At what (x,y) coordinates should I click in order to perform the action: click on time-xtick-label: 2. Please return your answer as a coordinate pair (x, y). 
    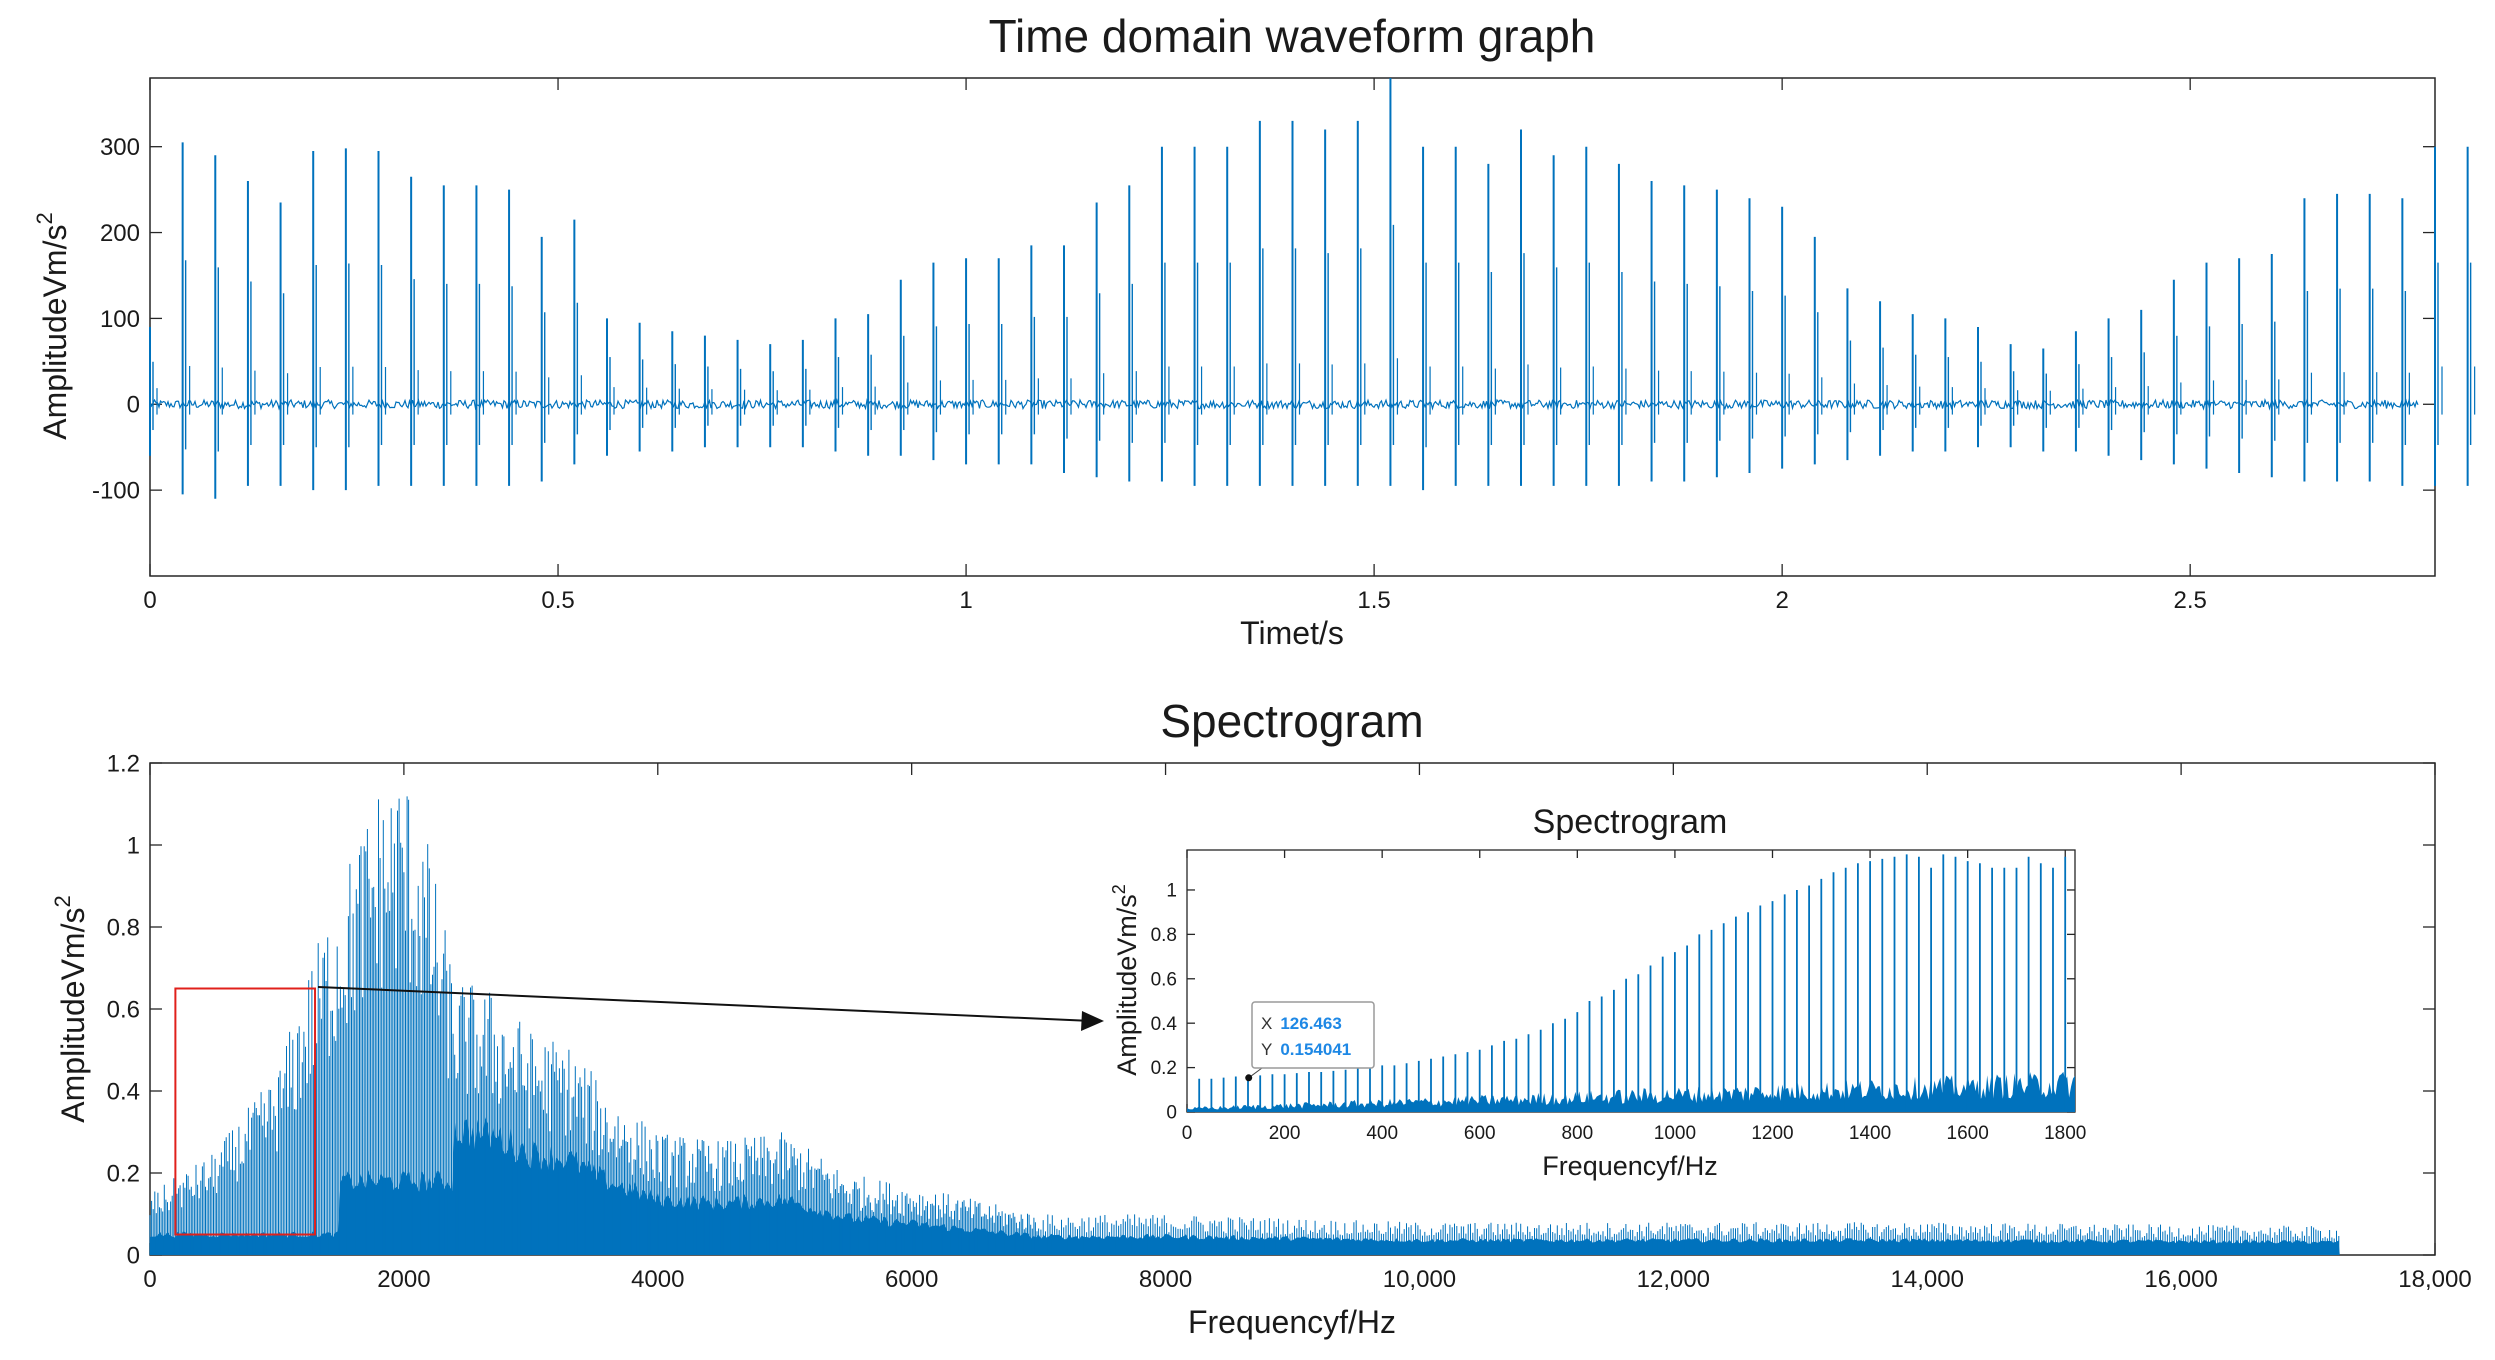
    Looking at the image, I should click on (1781, 600).